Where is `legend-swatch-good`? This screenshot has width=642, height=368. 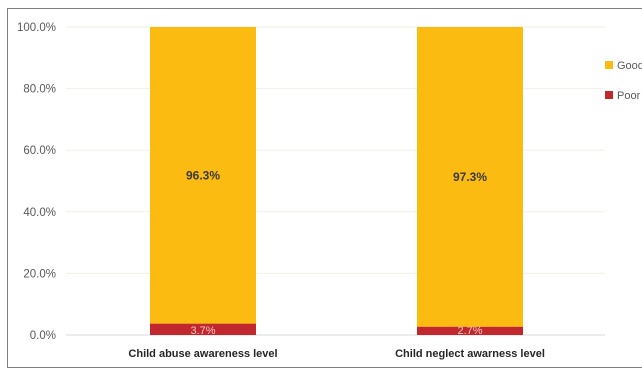
legend-swatch-good is located at coordinates (609, 65).